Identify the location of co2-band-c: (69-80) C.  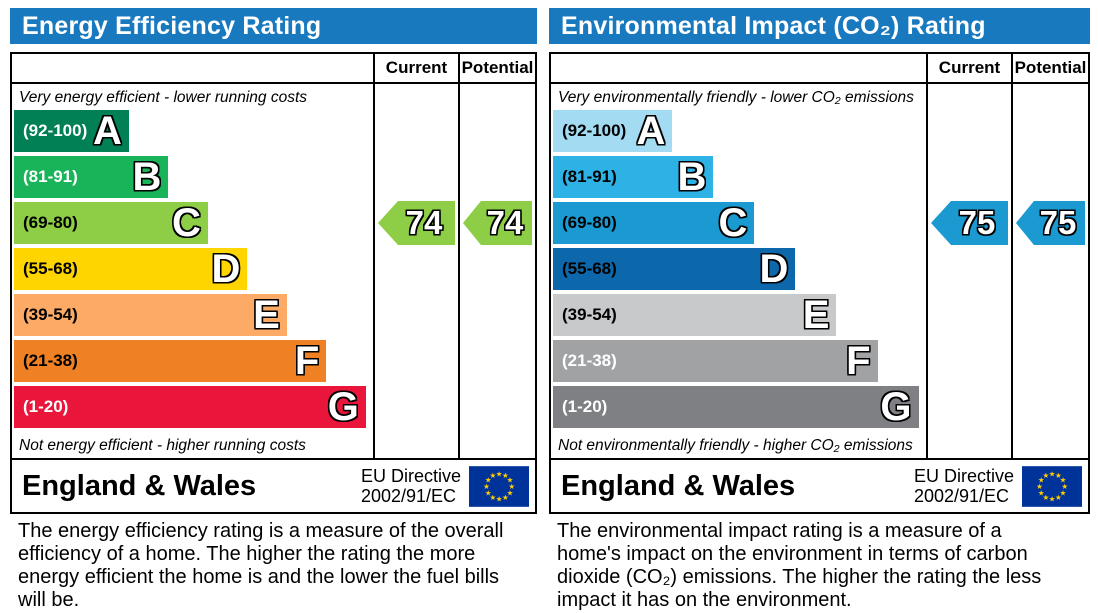
(654, 223).